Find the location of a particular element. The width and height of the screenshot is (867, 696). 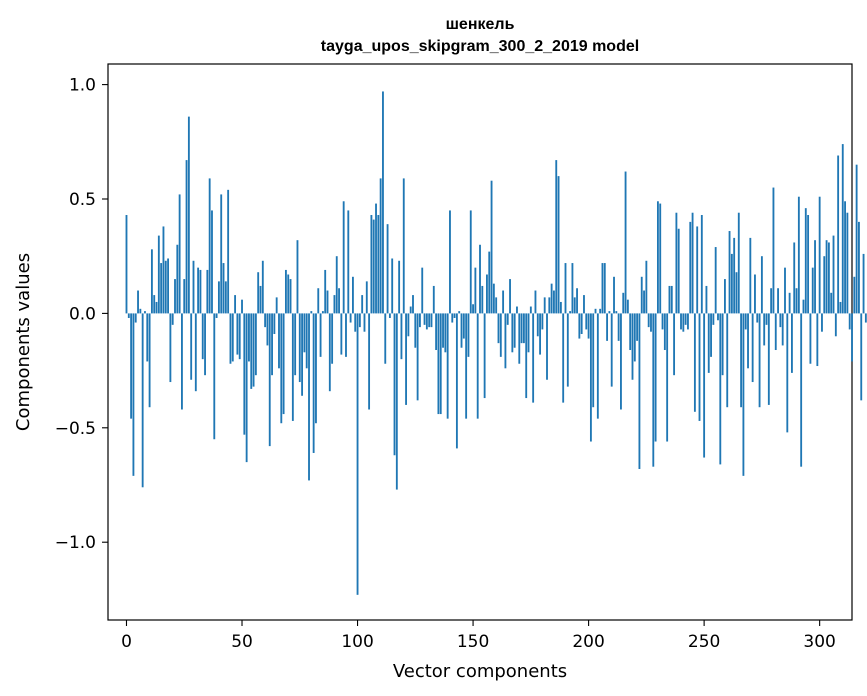

x-tick-label-0: 0 is located at coordinates (126, 642).